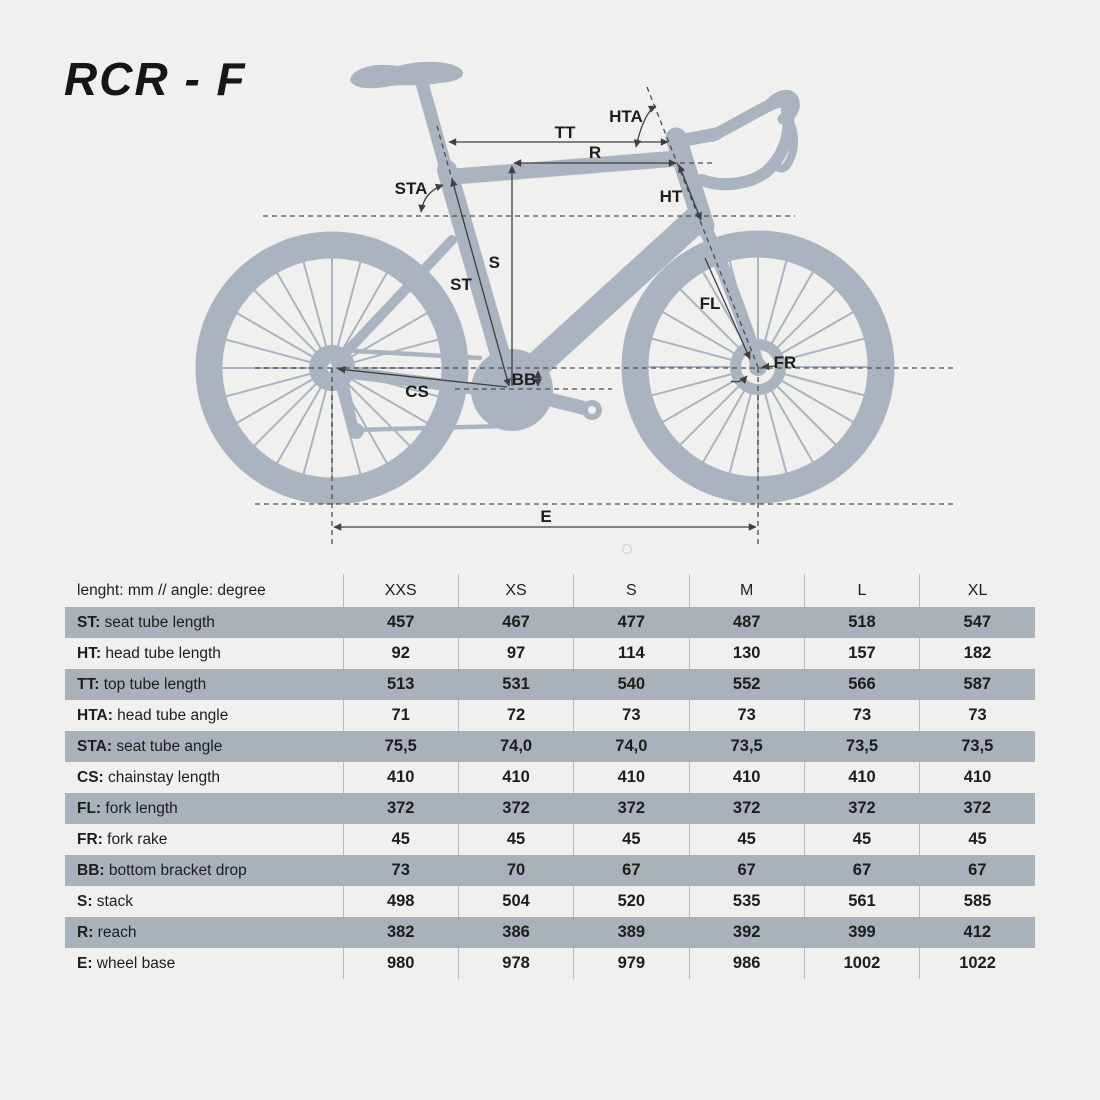 The width and height of the screenshot is (1100, 1100). Describe the element at coordinates (95, 715) in the screenshot. I see `row-code: HTA:` at that location.